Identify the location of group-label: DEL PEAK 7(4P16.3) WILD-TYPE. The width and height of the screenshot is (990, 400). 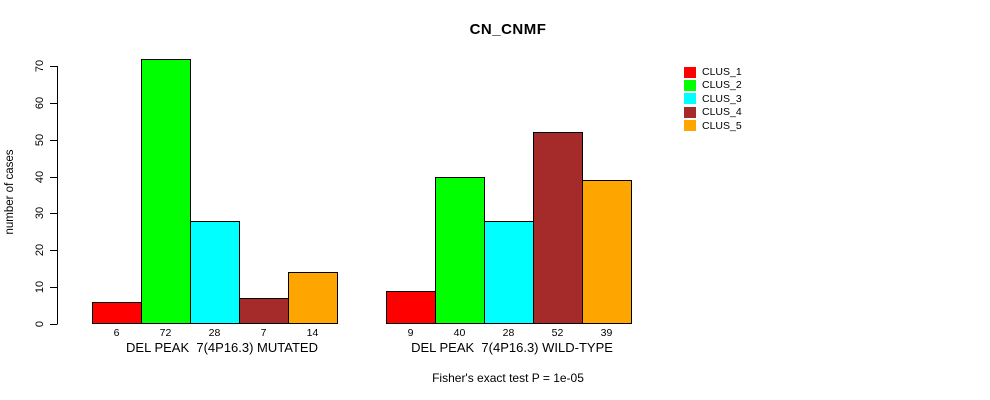
(512, 347).